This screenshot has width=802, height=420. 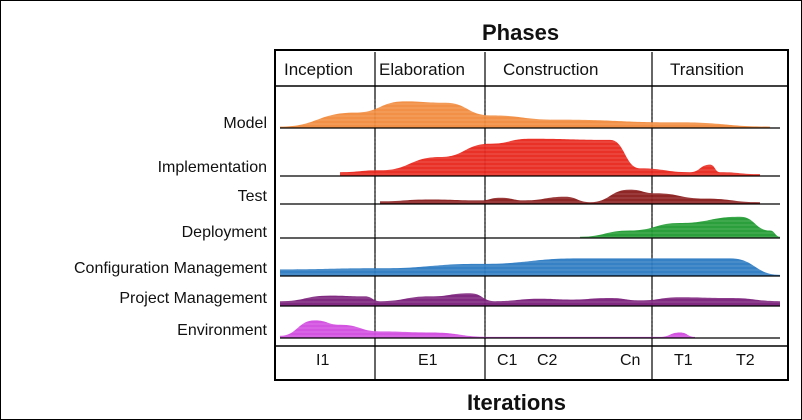 I want to click on phase-elaboration: Elaboration, so click(x=422, y=69).